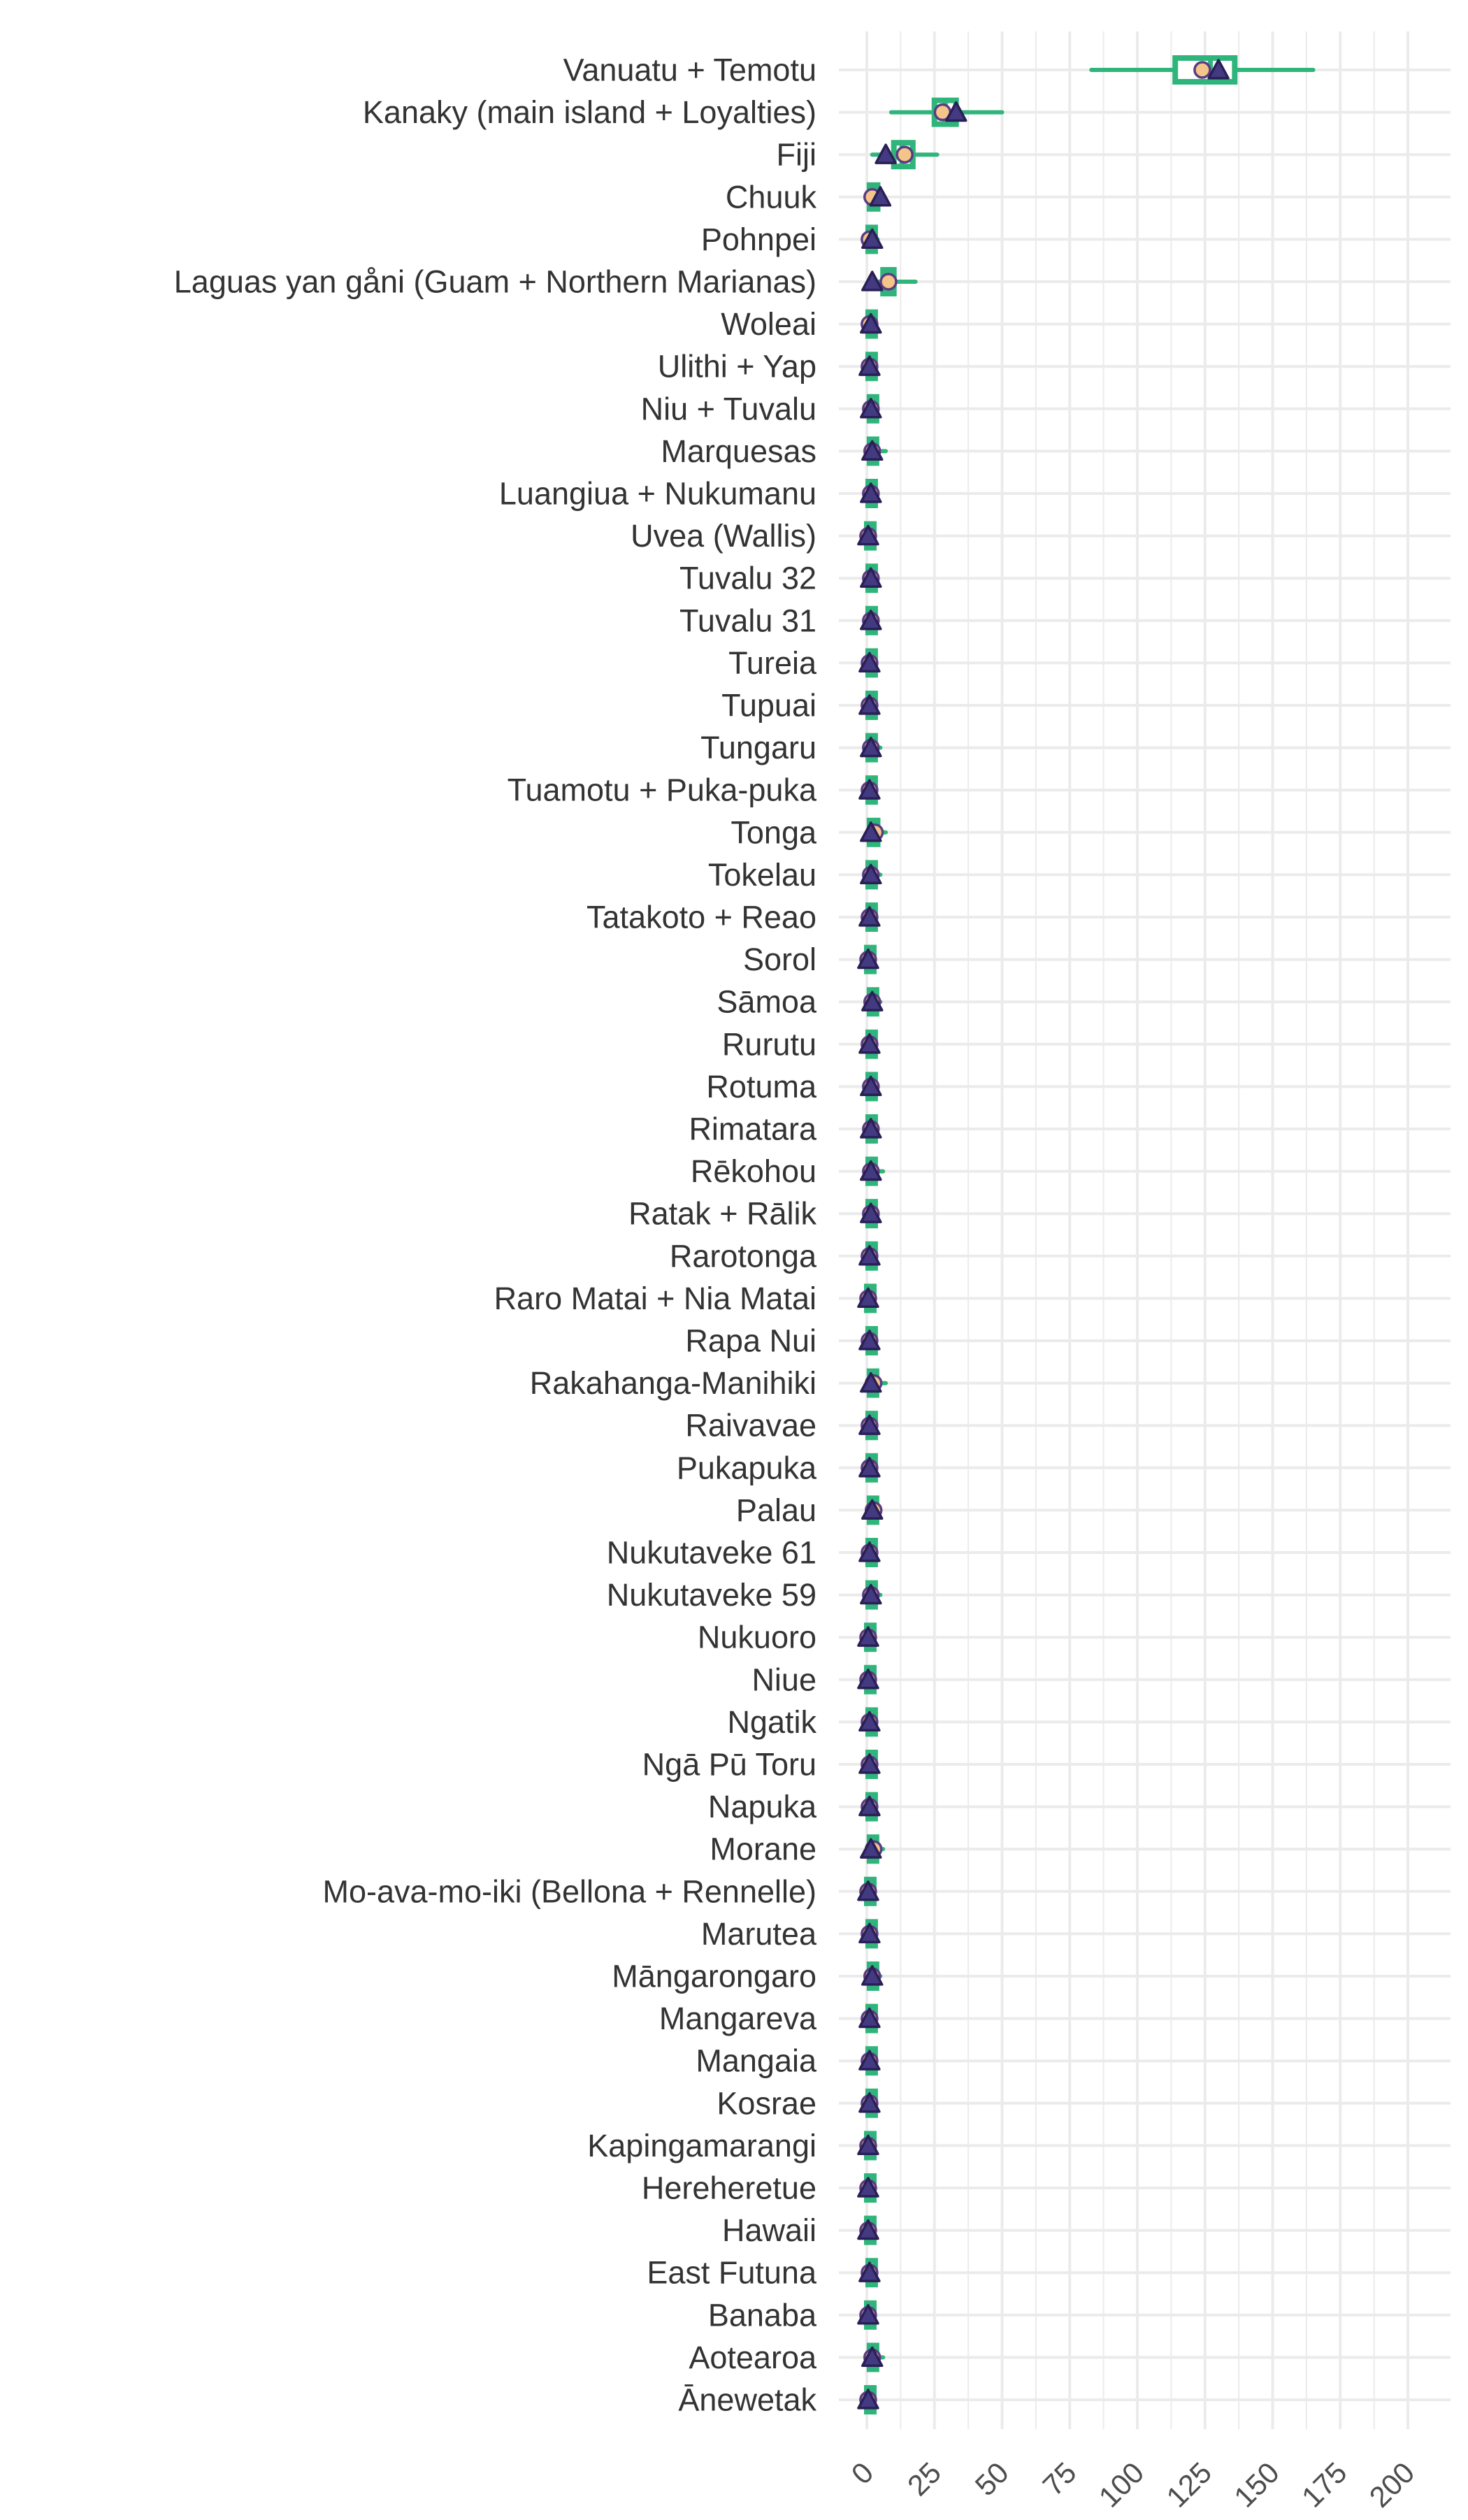 The width and height of the screenshot is (1468, 2520). What do you see at coordinates (657, 494) in the screenshot?
I see `category-label: Luangiua + Nukumanu` at bounding box center [657, 494].